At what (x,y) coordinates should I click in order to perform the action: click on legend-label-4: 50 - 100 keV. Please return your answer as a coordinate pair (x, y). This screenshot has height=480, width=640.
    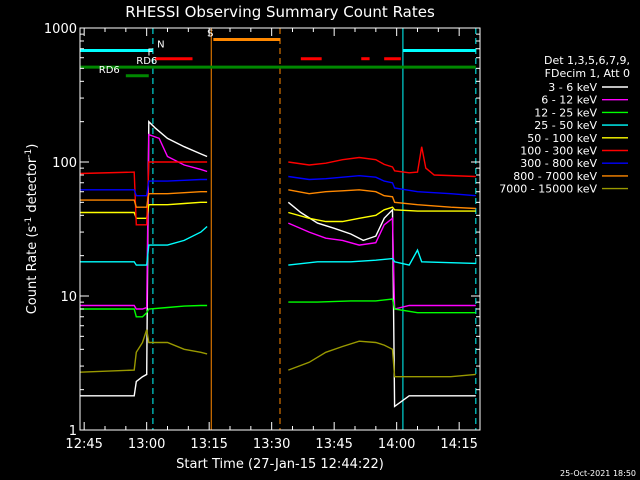
    Looking at the image, I should click on (562, 138).